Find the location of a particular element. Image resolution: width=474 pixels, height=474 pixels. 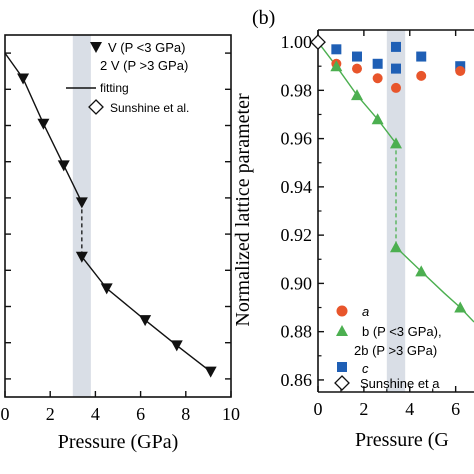

legend-a-label: a is located at coordinates (365, 311).